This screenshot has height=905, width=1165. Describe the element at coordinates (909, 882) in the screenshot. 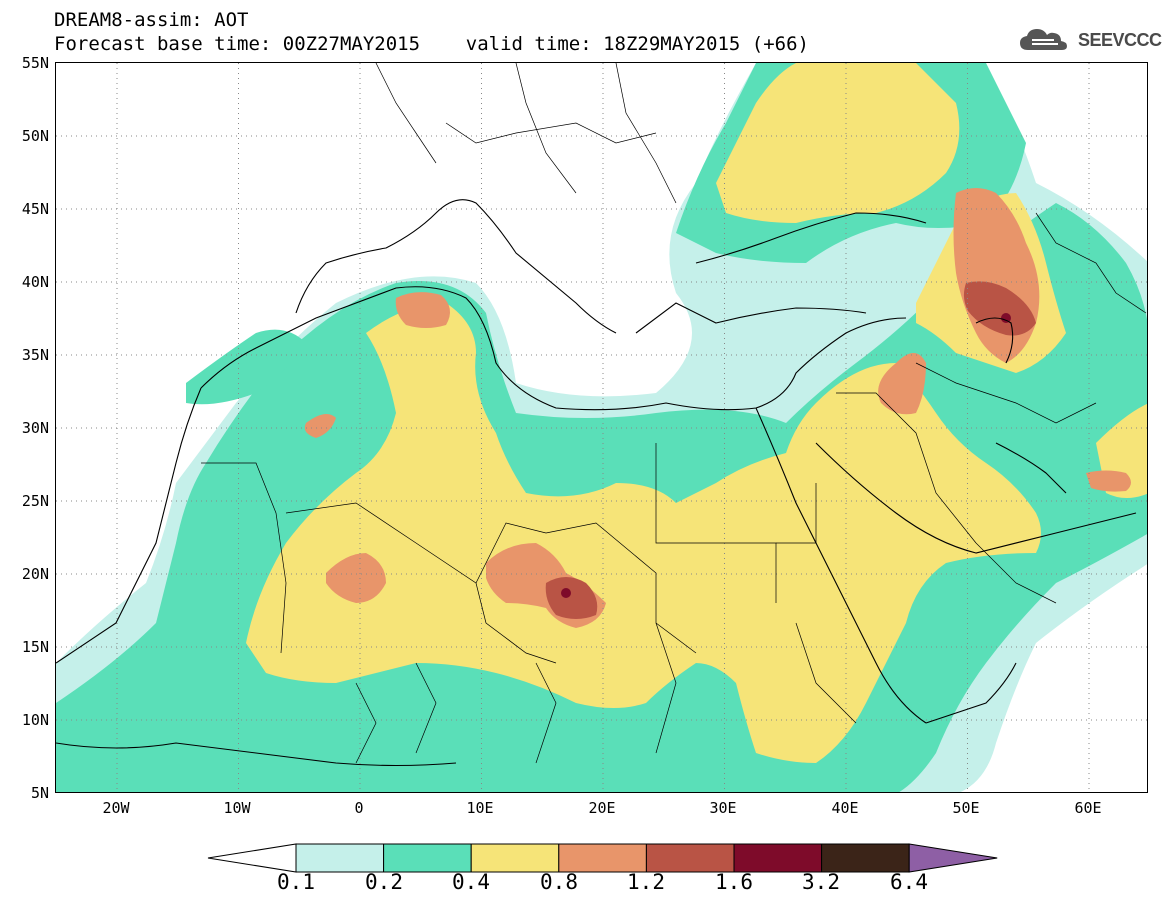

I see `colorbar-label: 6.4` at that location.